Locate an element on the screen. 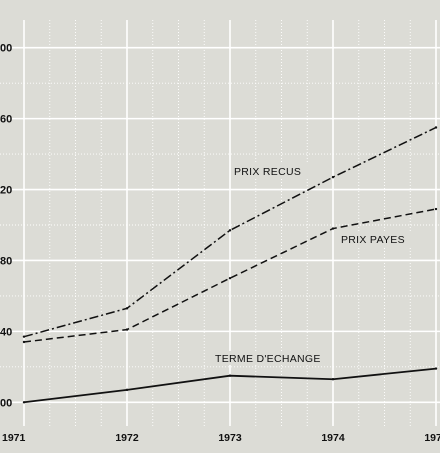 The image size is (440, 453). x-tick-label: 1974 is located at coordinates (333, 438).